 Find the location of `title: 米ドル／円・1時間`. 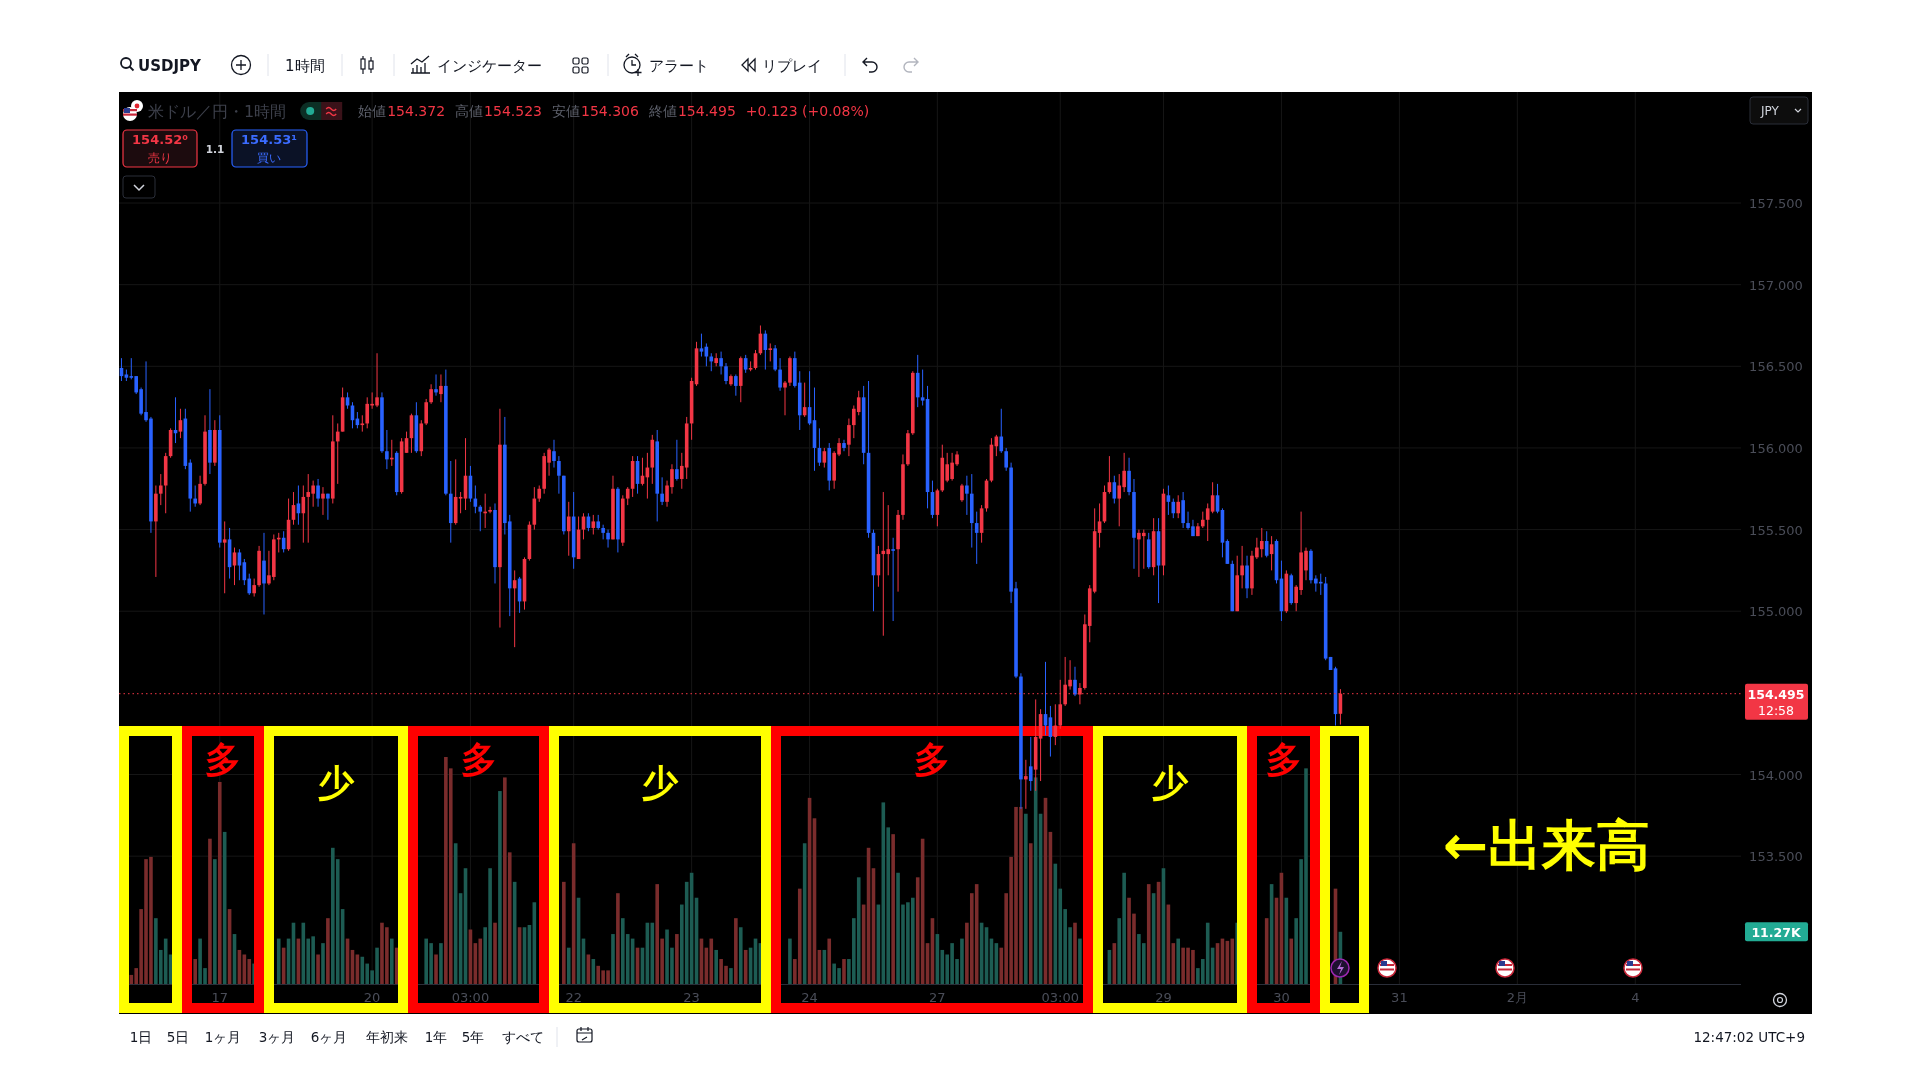

title: 米ドル／円・1時間 is located at coordinates (217, 111).